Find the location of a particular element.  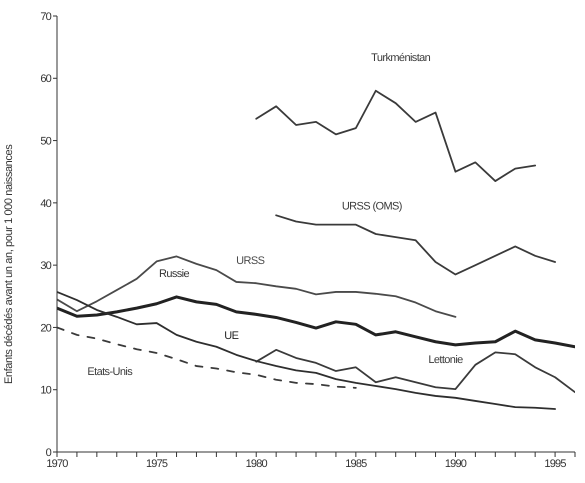

y-tick-label: 10 is located at coordinates (46, 390).